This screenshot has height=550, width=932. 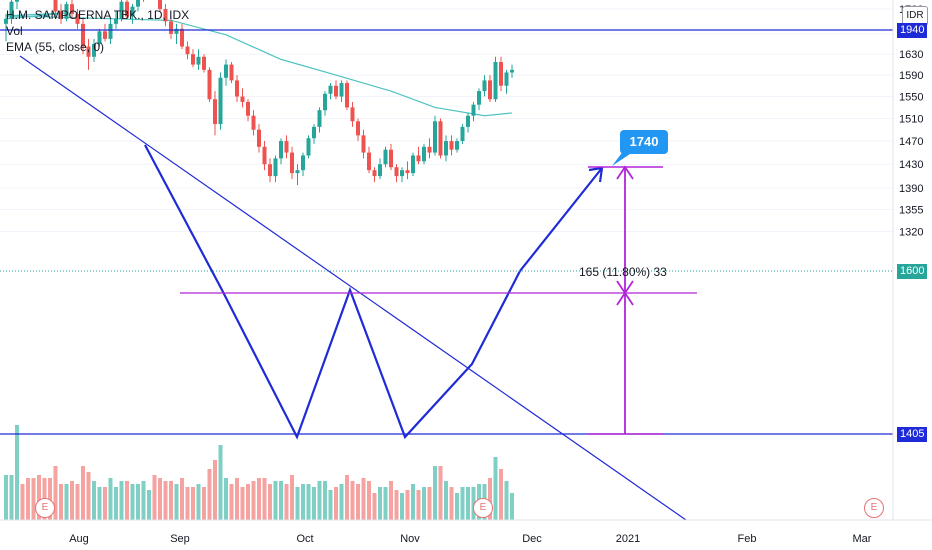 I want to click on level-high-badge: 1940, so click(x=912, y=30).